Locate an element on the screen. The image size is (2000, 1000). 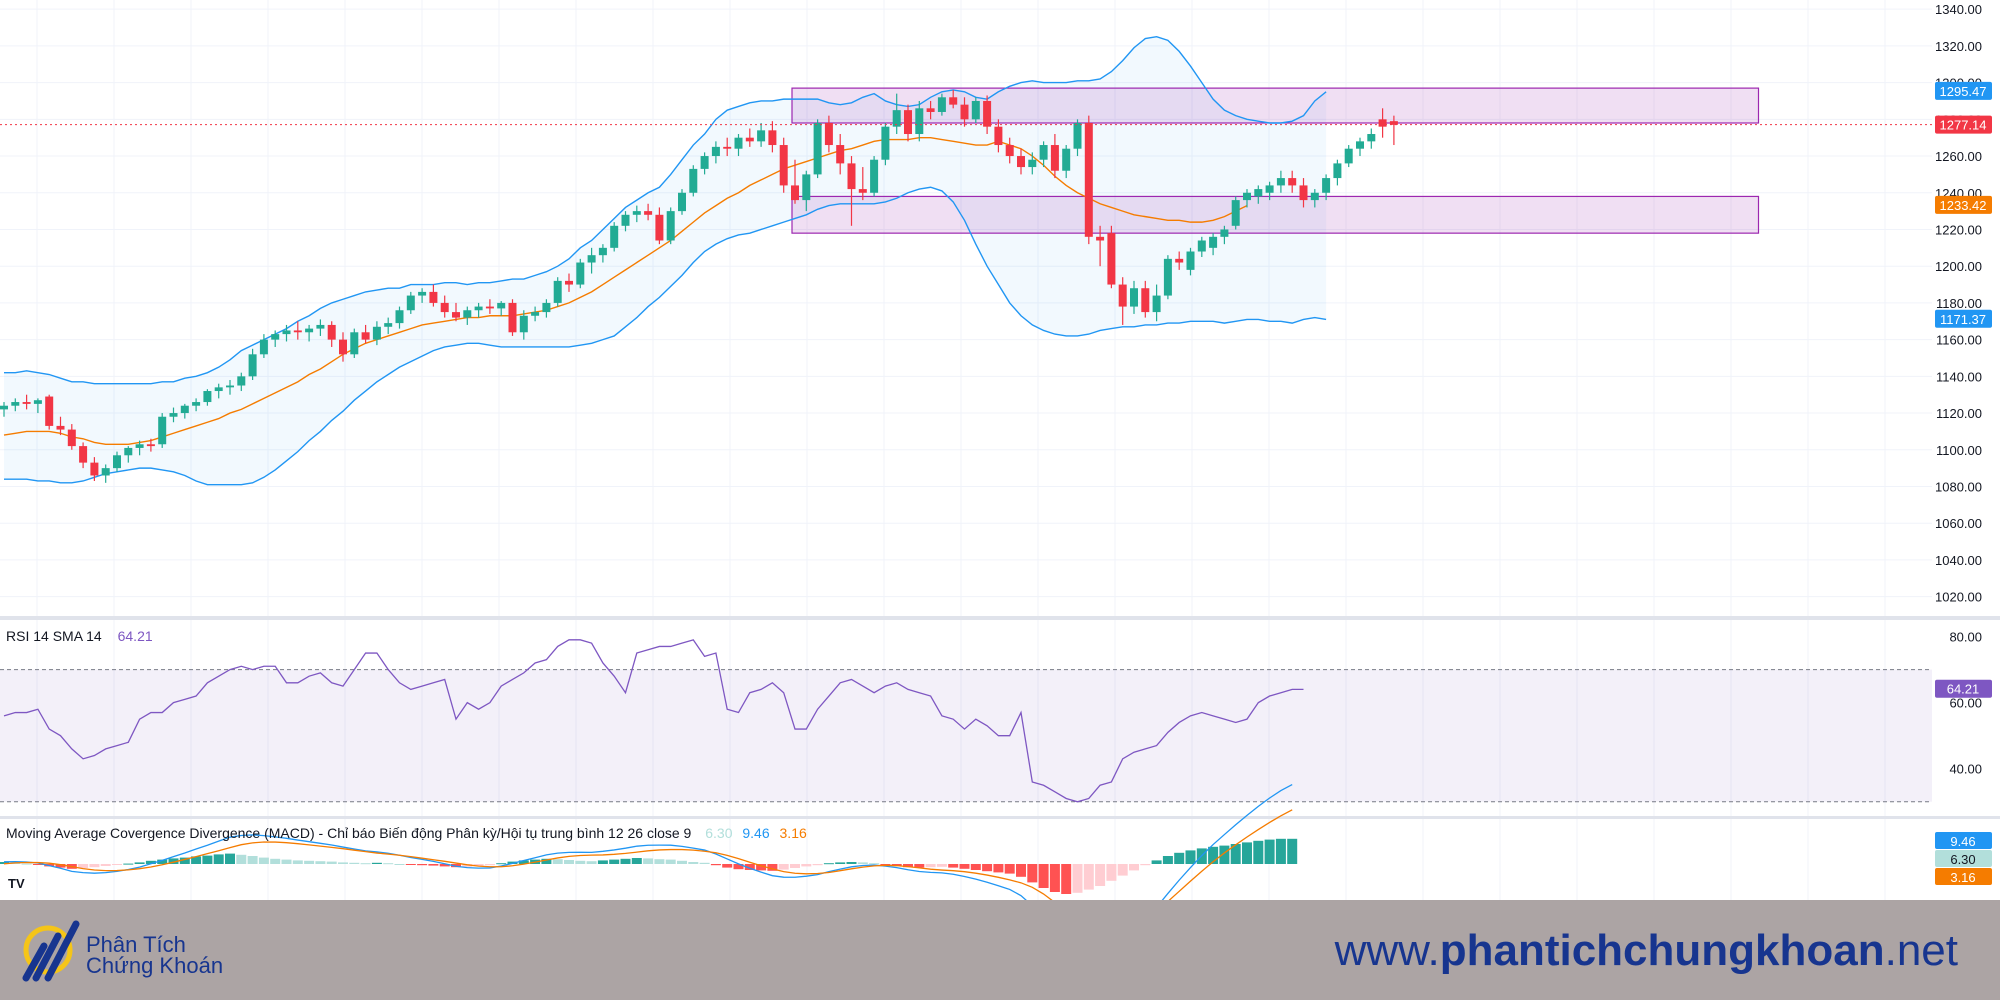
rsi-axis-tick-label: 40.00 is located at coordinates (1965, 769).